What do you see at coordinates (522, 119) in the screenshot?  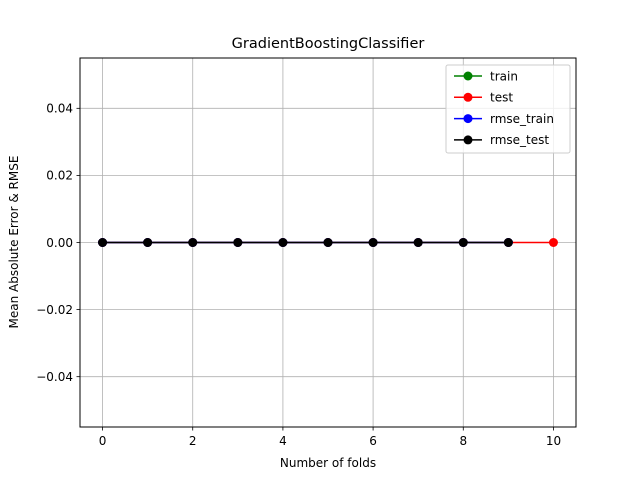 I see `legend-label: rmse_train` at bounding box center [522, 119].